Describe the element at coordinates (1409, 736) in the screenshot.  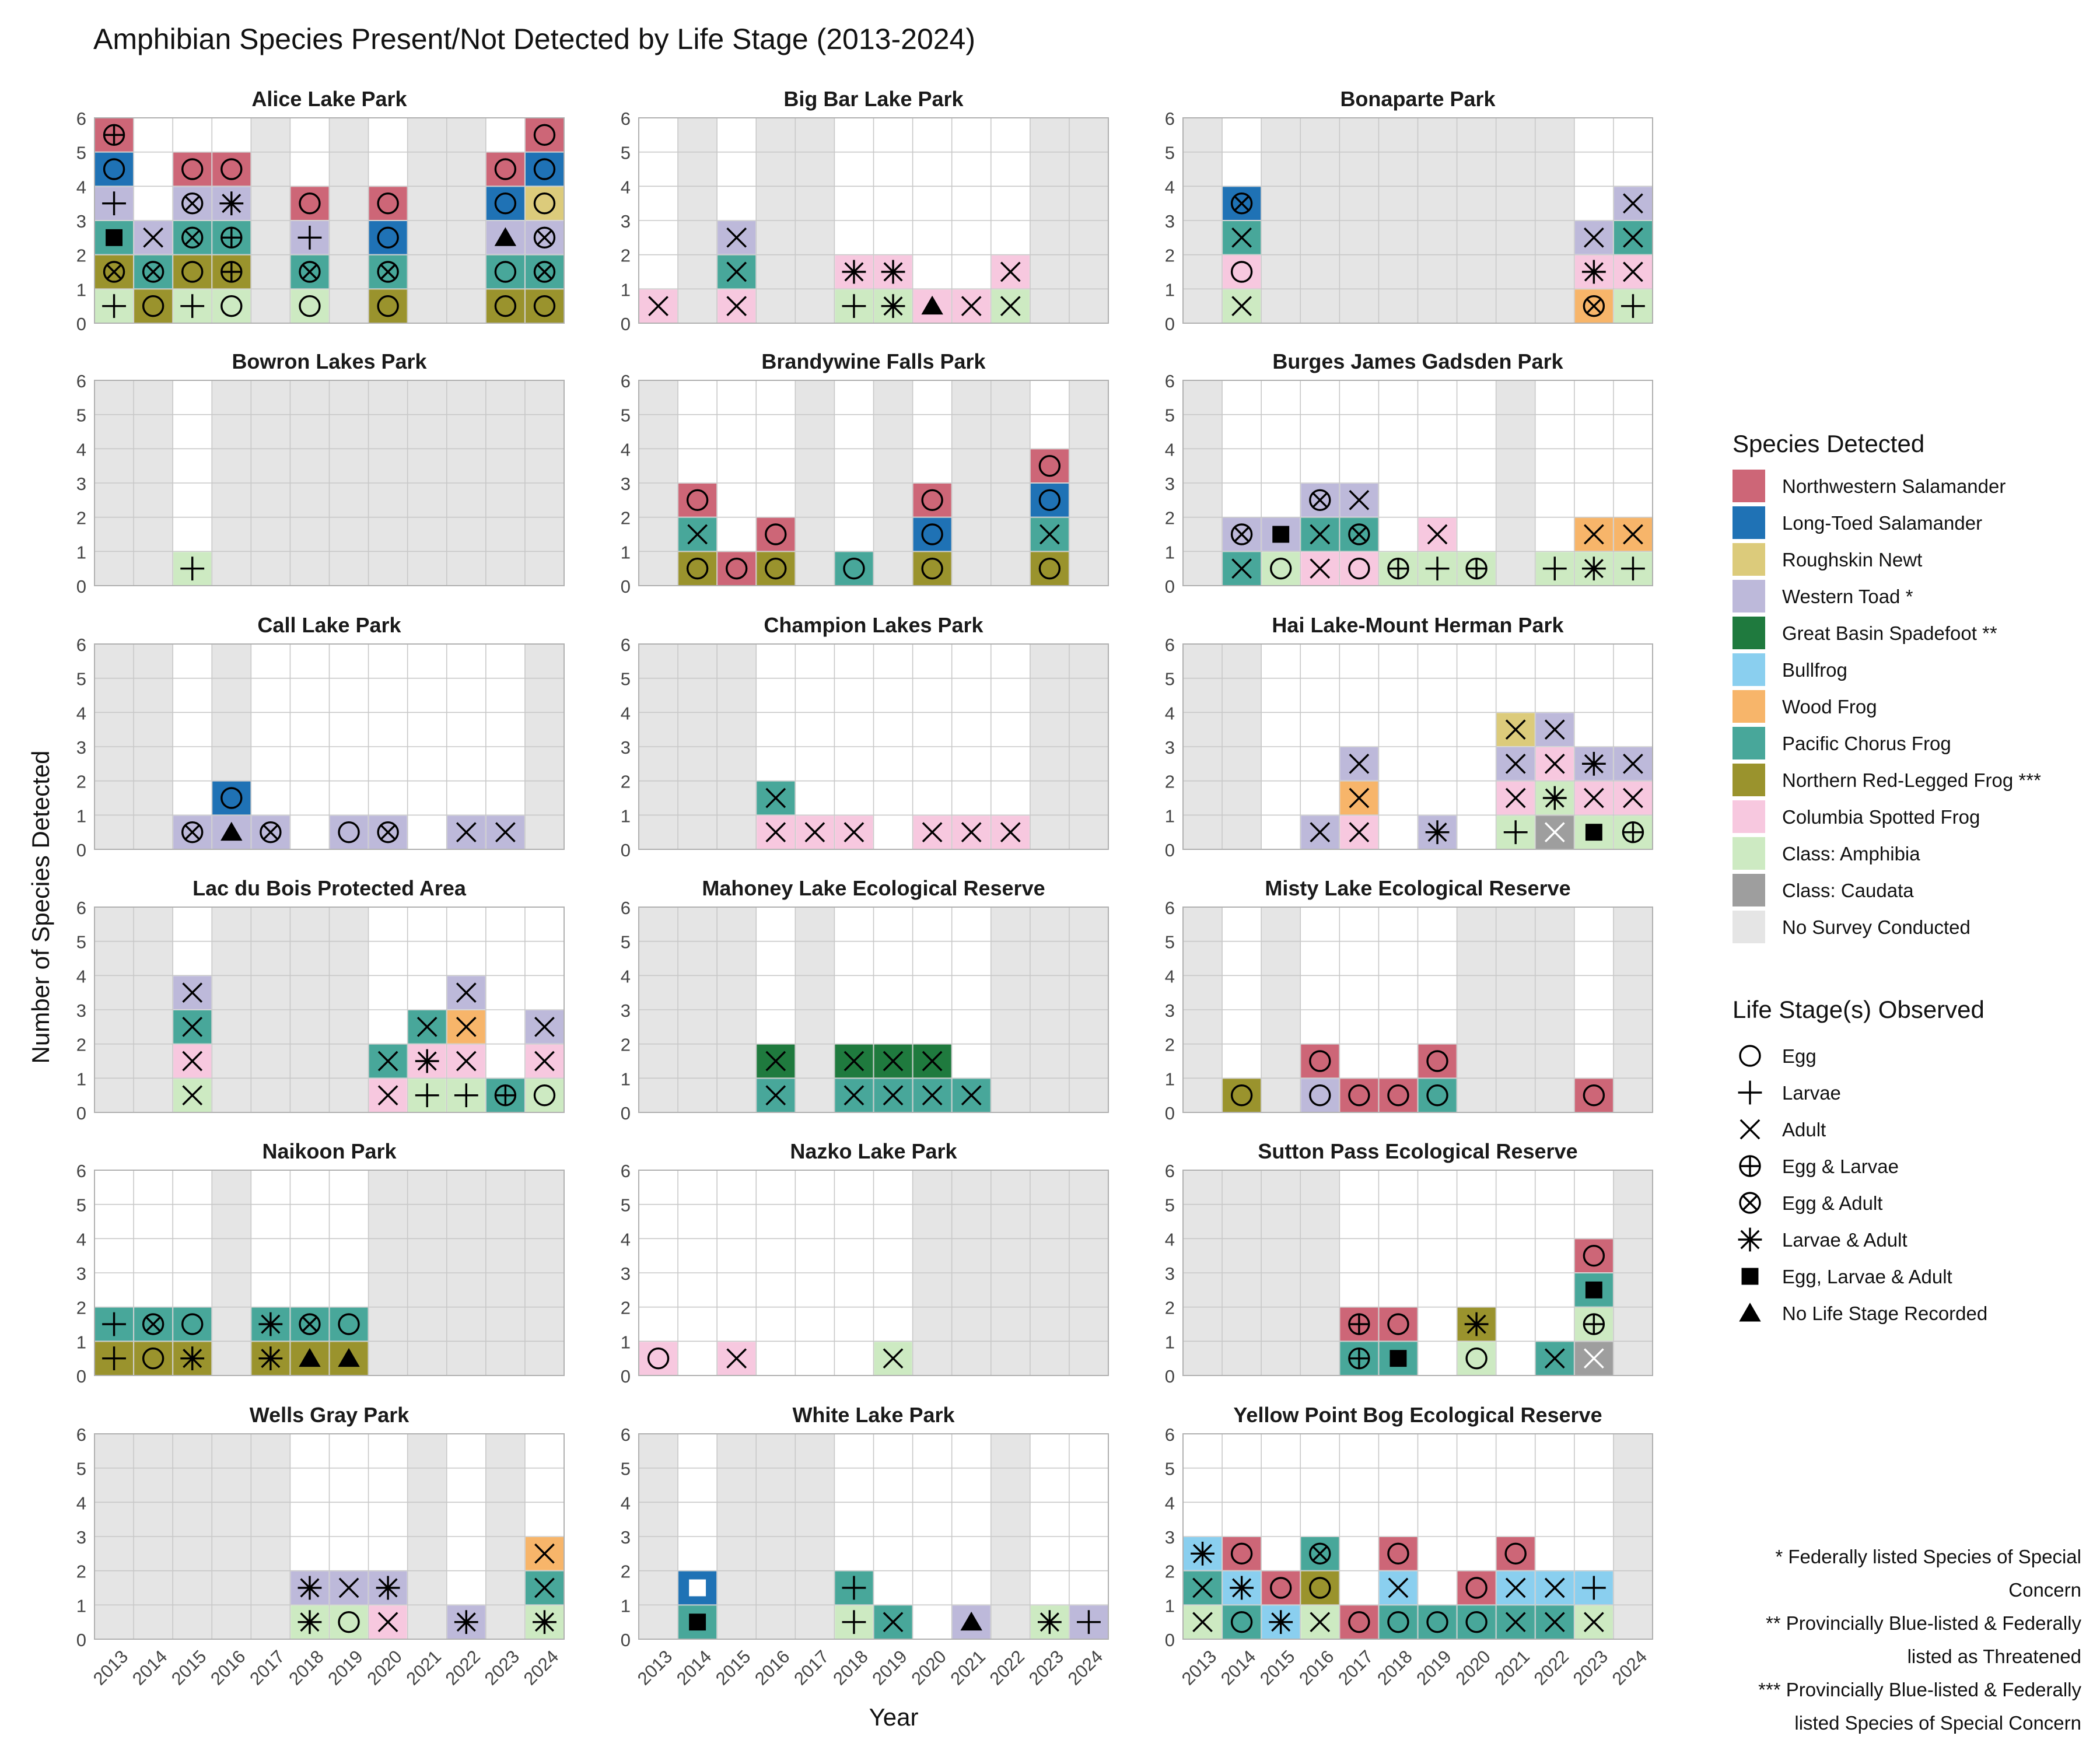
I see `facet-panel: Hai Lake-Mount Herman Park 0 1 2 3 4 5 6` at that location.